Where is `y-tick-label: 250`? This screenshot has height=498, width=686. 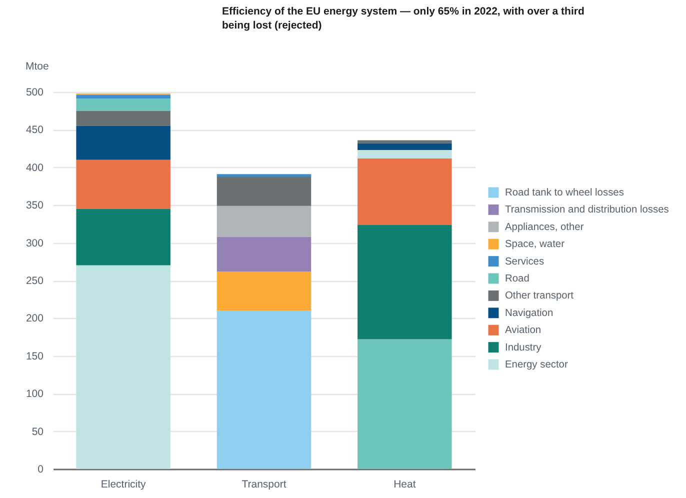
y-tick-label: 250 is located at coordinates (35, 281).